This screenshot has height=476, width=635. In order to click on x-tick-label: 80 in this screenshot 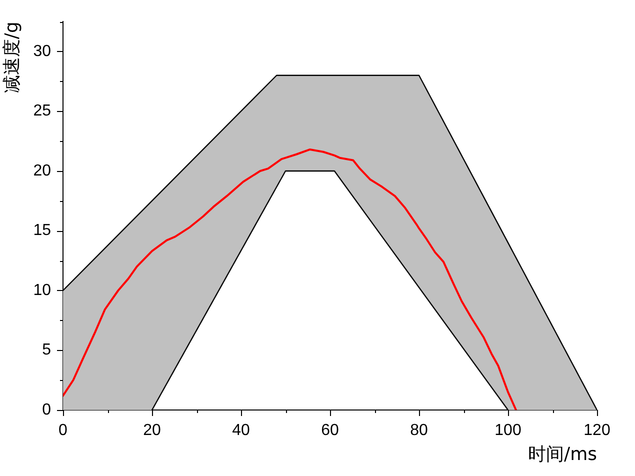, I will do `click(419, 431)`.